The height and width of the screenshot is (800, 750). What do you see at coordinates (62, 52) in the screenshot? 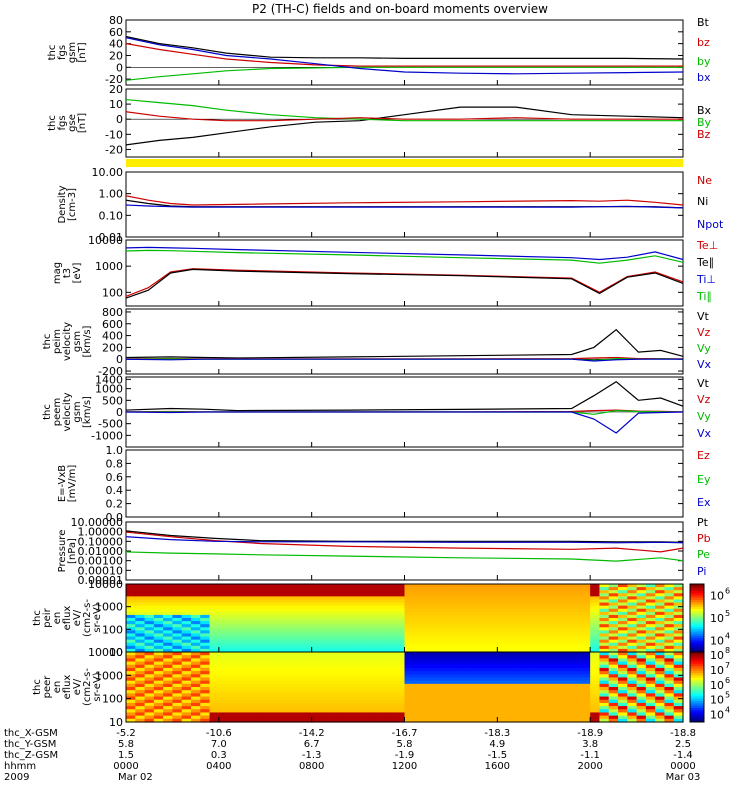
I see `y-axis-label: fgs` at bounding box center [62, 52].